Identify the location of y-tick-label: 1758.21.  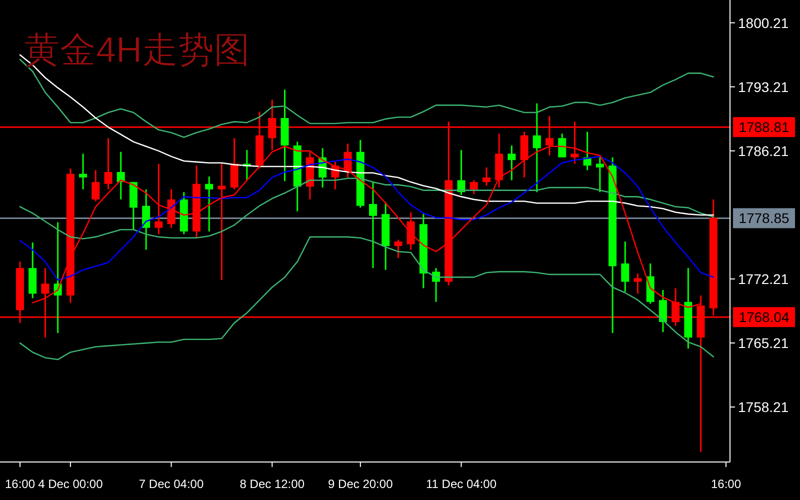
(763, 407).